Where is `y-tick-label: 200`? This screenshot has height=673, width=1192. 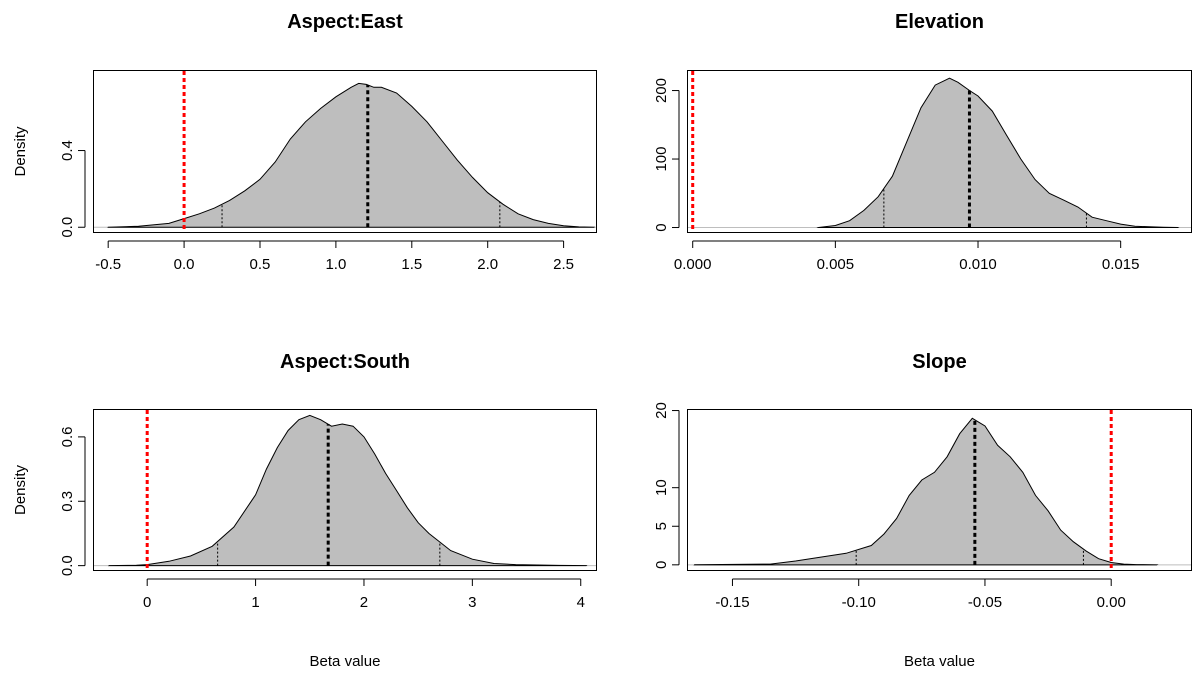
y-tick-label: 200 is located at coordinates (661, 90).